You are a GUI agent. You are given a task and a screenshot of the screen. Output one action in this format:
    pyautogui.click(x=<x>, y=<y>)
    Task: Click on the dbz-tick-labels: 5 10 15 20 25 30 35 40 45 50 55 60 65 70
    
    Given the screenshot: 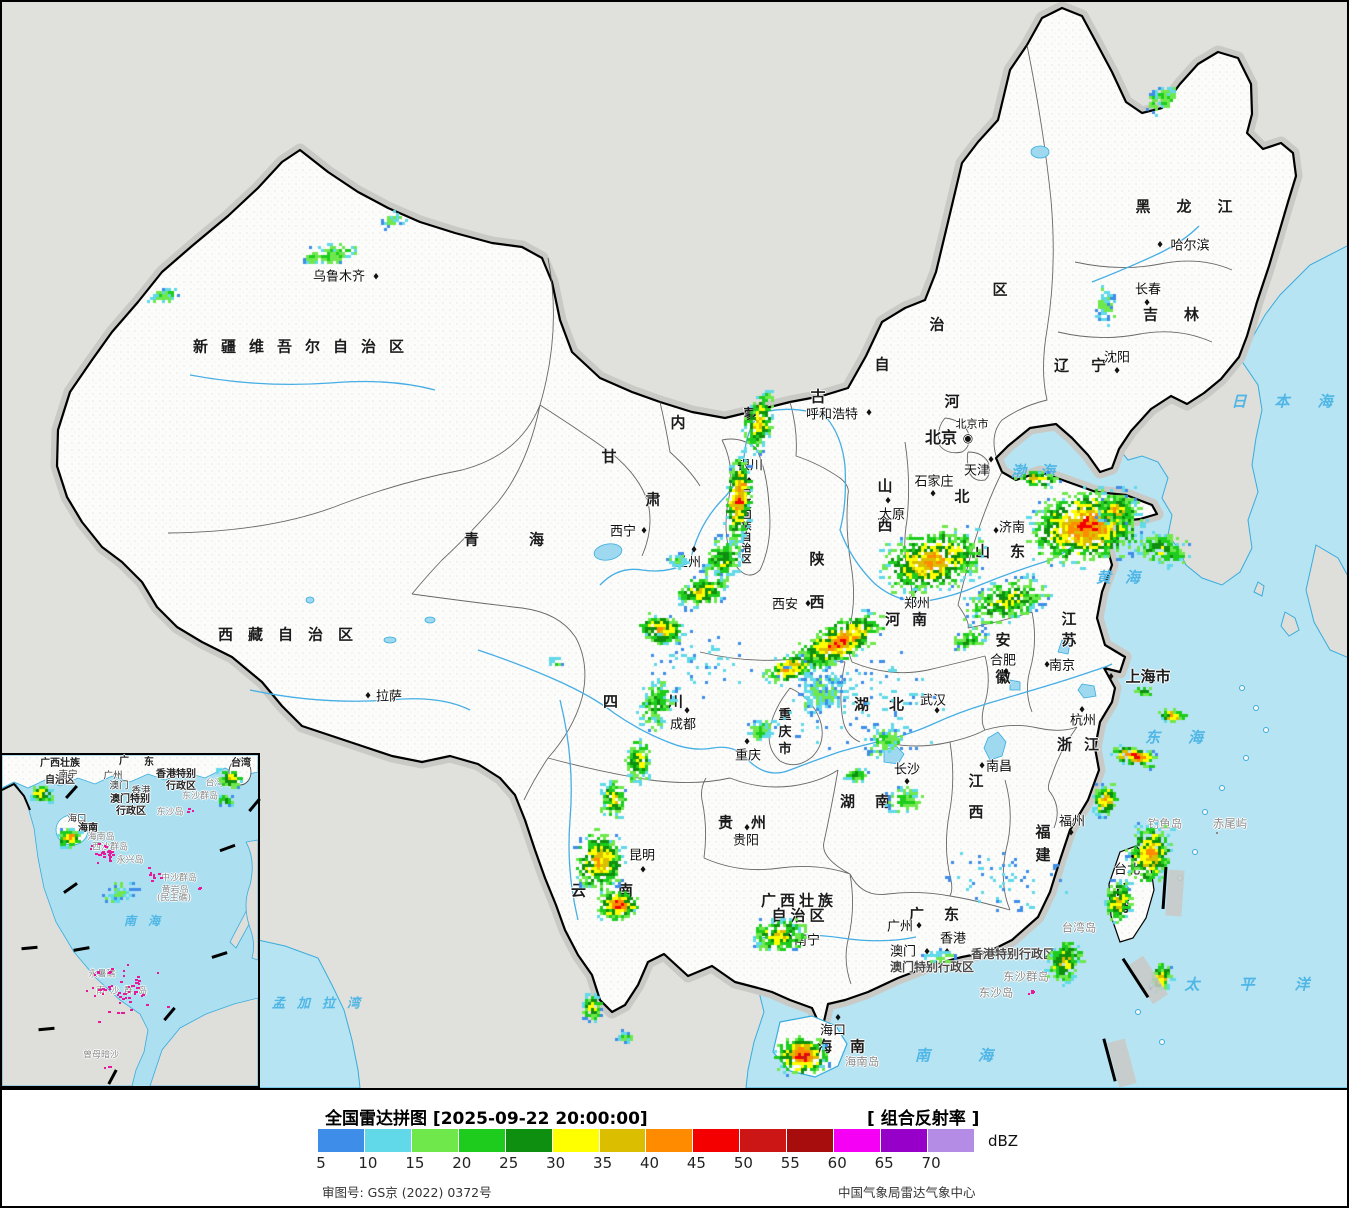 What is the action you would take?
    pyautogui.click(x=674, y=1163)
    